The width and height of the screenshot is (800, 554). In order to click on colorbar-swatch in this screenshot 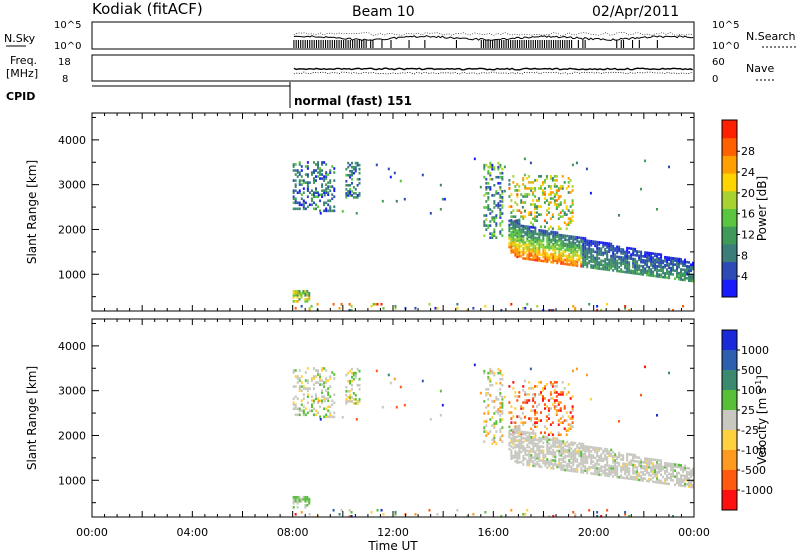, I will do `click(729, 380)`.